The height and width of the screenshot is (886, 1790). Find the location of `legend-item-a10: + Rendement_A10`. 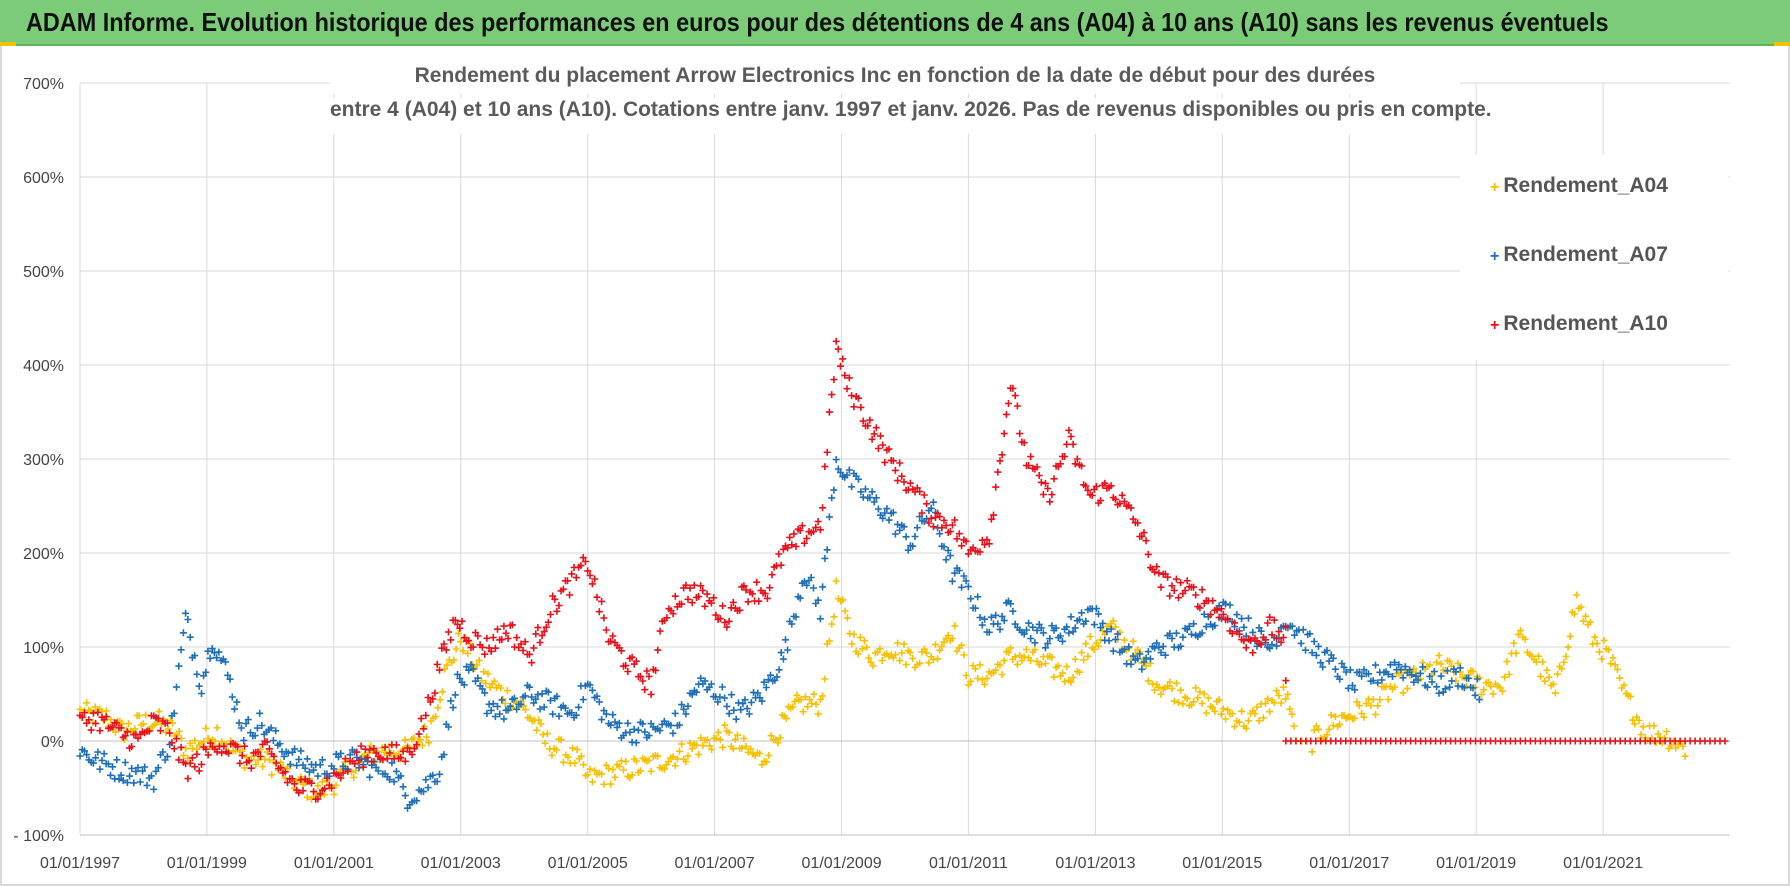

legend-item-a10: + Rendement_A10 is located at coordinates (1579, 327).